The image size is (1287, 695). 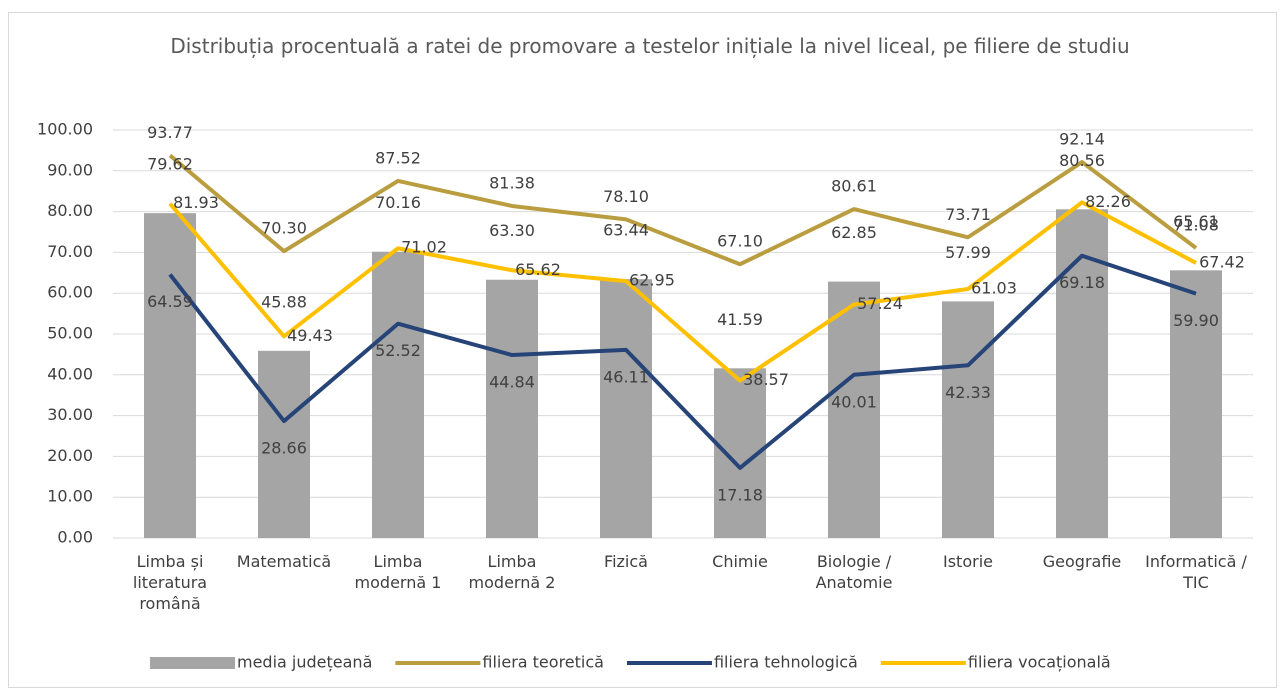 I want to click on legend-label: filiera vocațională, so click(x=1039, y=662).